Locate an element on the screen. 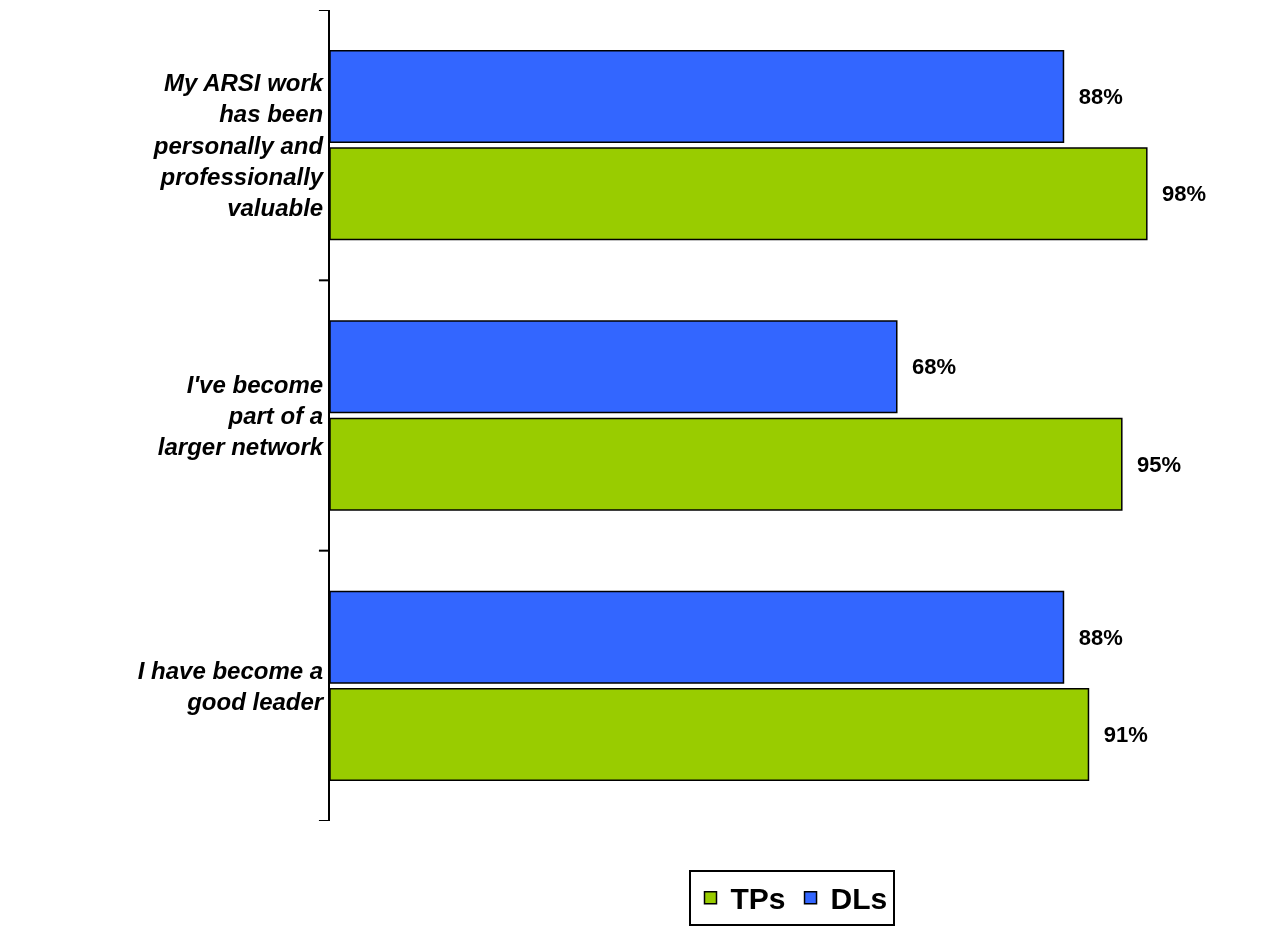 The image size is (1273, 941). data-label: 95% is located at coordinates (1153, 464).